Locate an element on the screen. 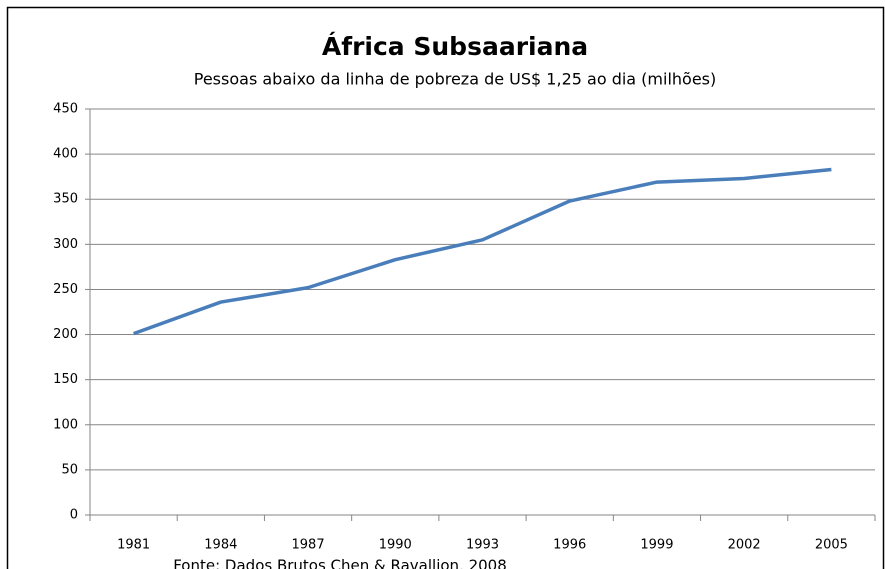 Image resolution: width=885 pixels, height=569 pixels. x-tick-label: 2002 is located at coordinates (744, 545).